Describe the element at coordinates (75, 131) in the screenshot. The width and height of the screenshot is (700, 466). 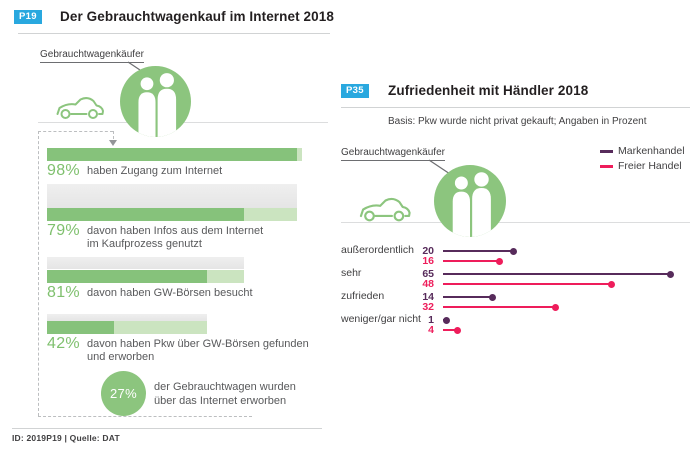
I see `funnel-dashed-top` at that location.